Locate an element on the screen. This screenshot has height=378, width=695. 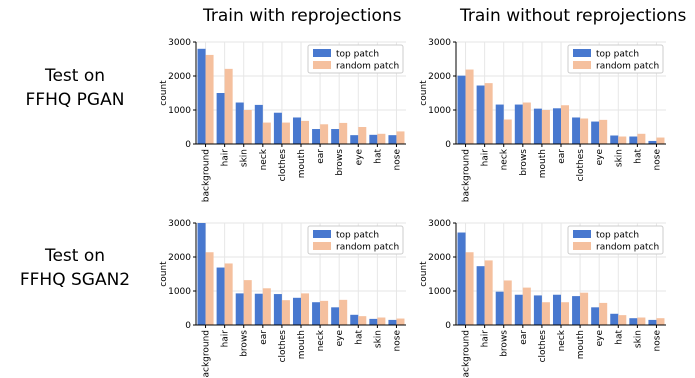
sgan2-without-bar-random-nose is located at coordinates (660, 321).